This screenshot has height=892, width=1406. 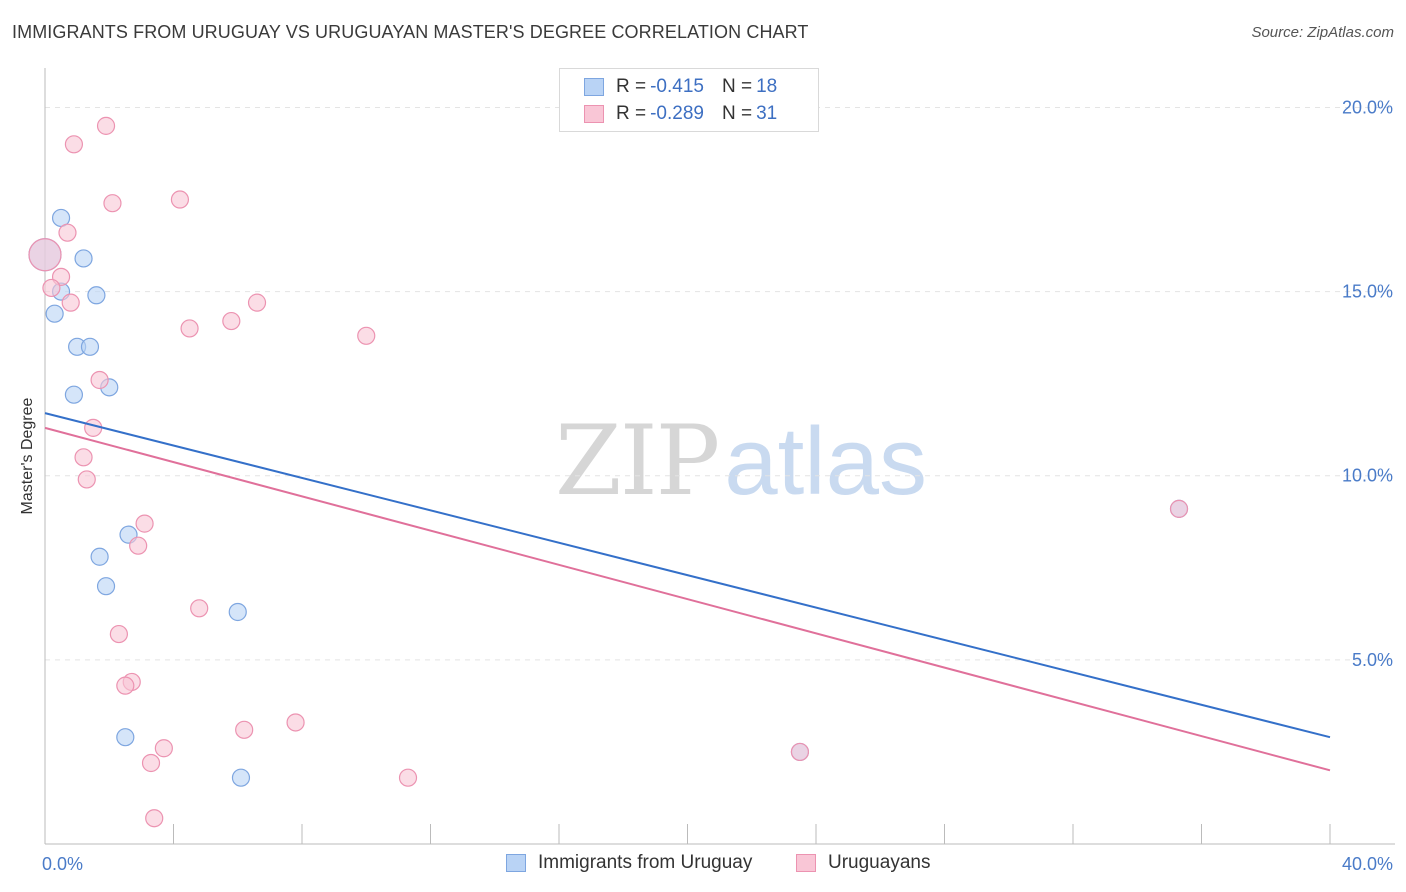 I want to click on legend-r-value: -0.415, so click(x=677, y=86).